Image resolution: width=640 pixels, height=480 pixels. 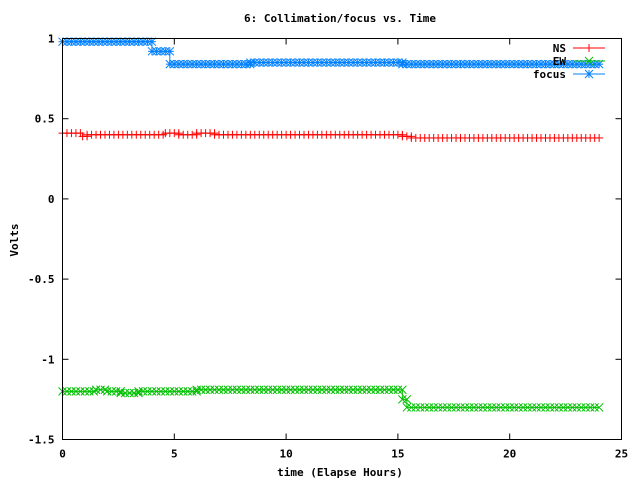 I want to click on y-tick-label: 0.5, so click(x=45, y=119).